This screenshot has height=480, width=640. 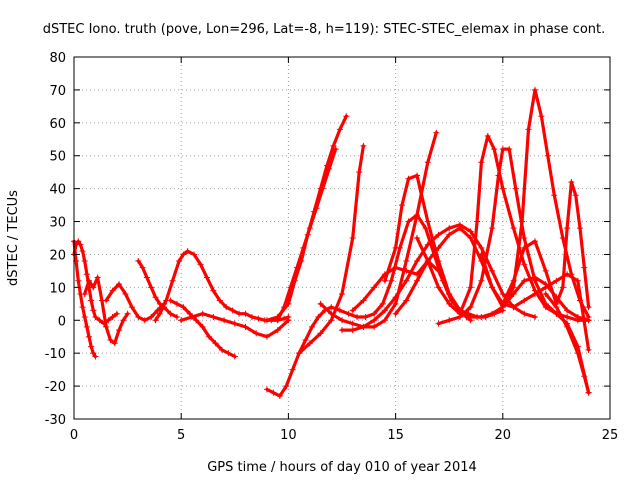 I want to click on y-tick-label: -30, so click(x=55, y=420).